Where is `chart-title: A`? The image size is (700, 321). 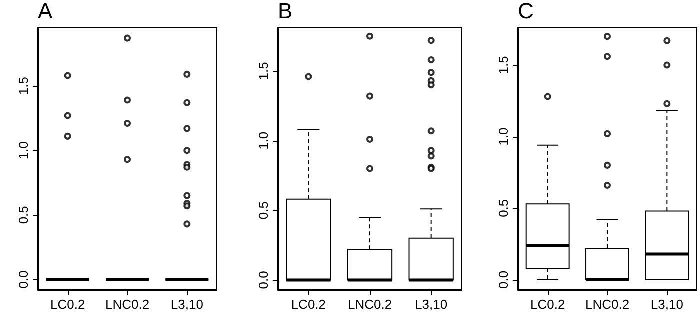
chart-title: A is located at coordinates (45, 12).